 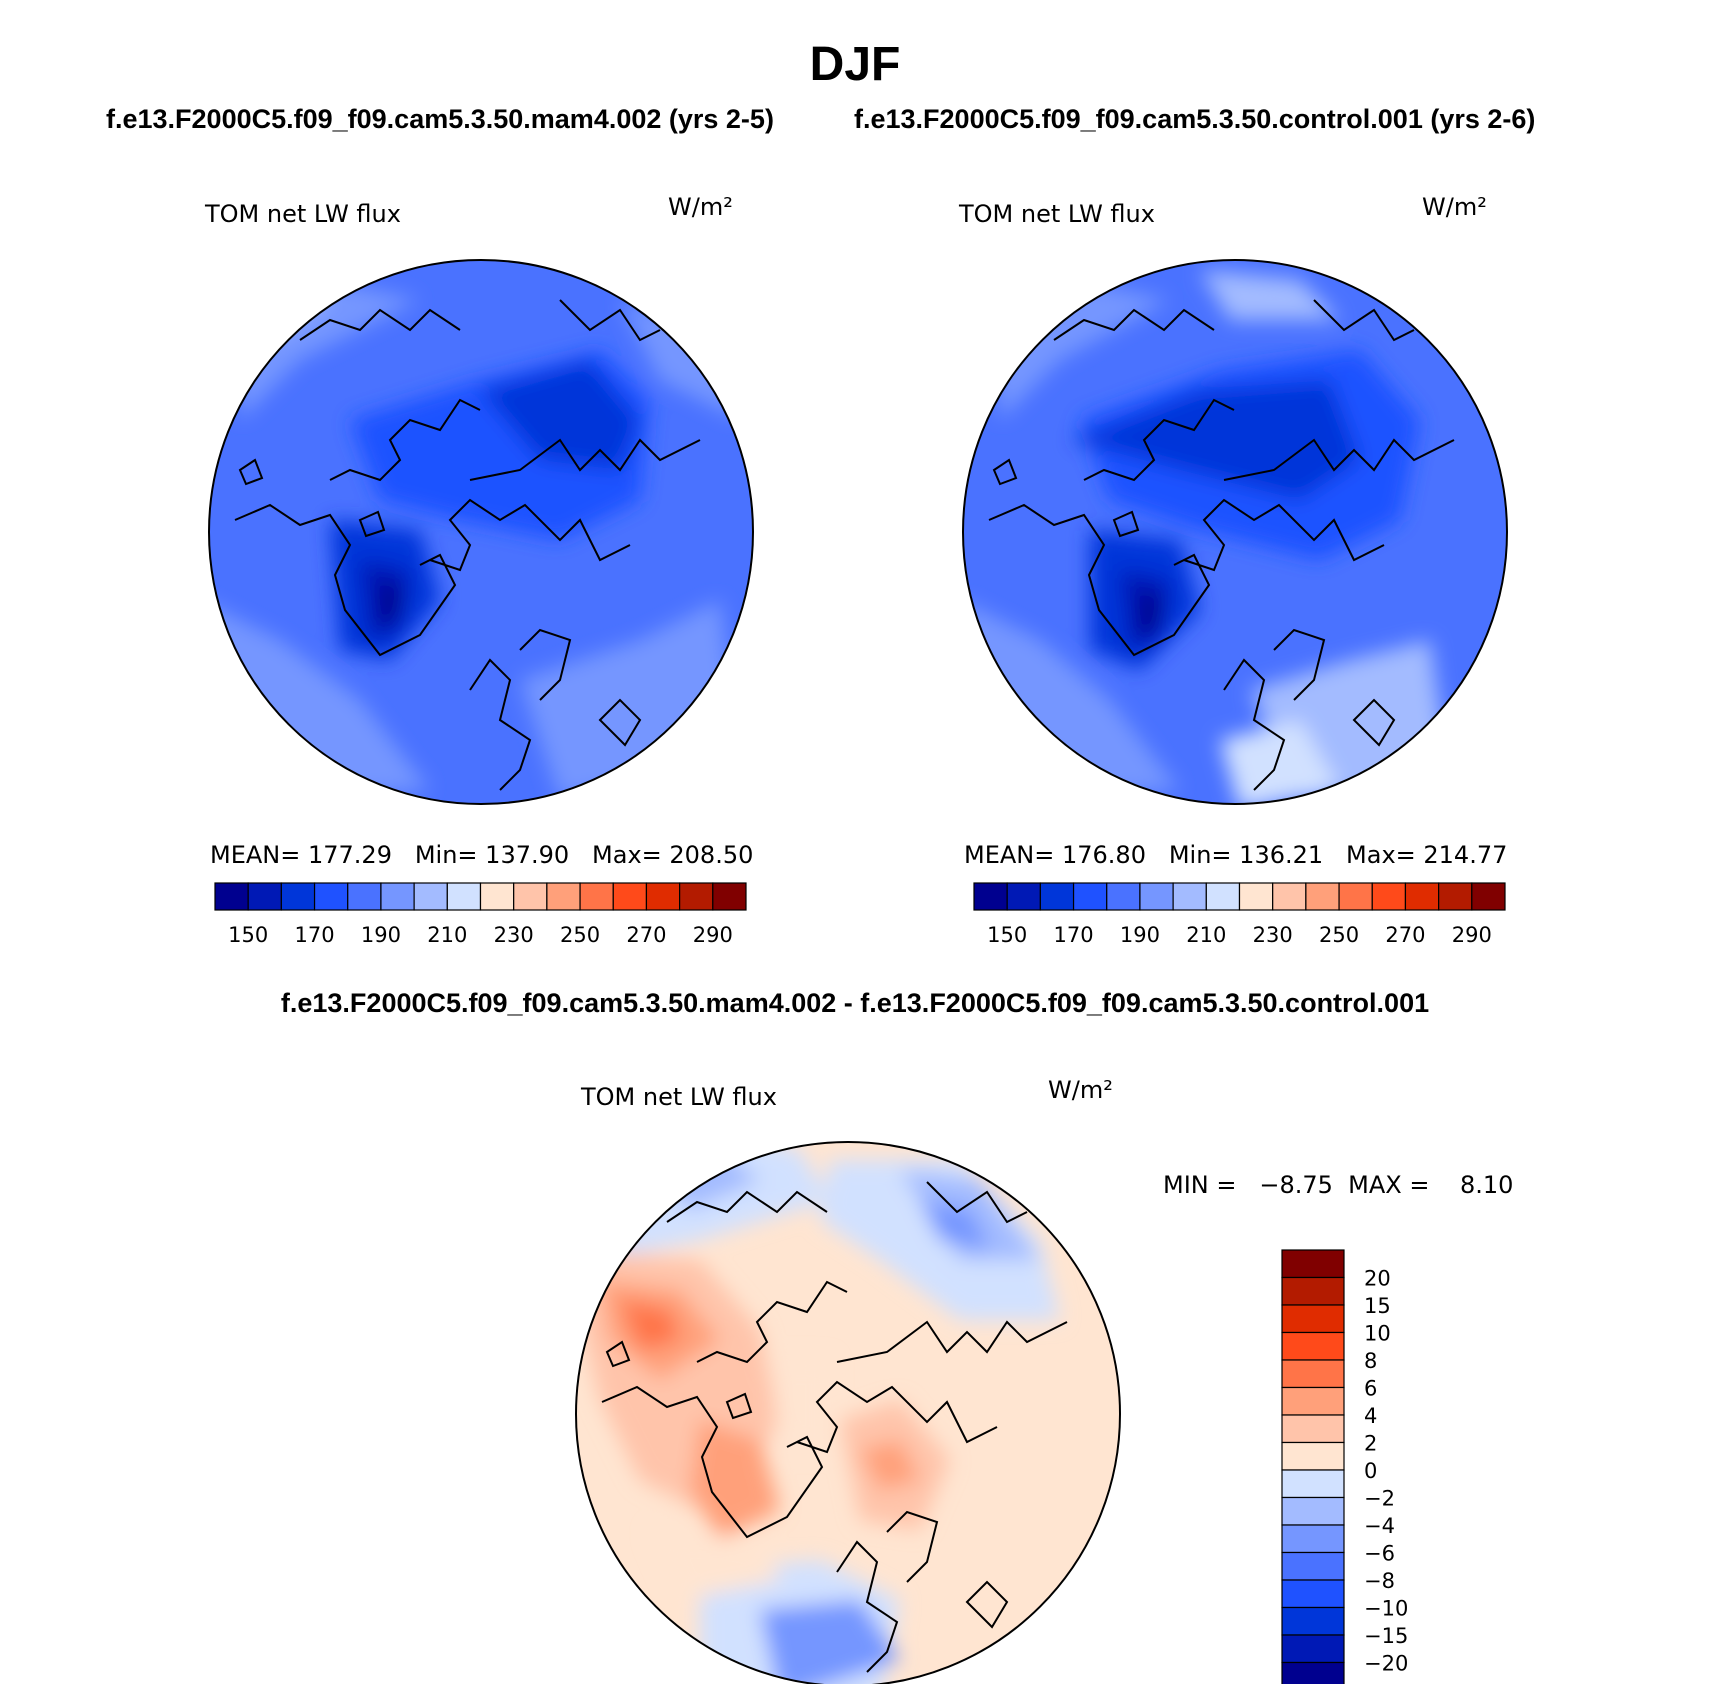 I want to click on panel-difference-map-border, so click(x=848, y=1412).